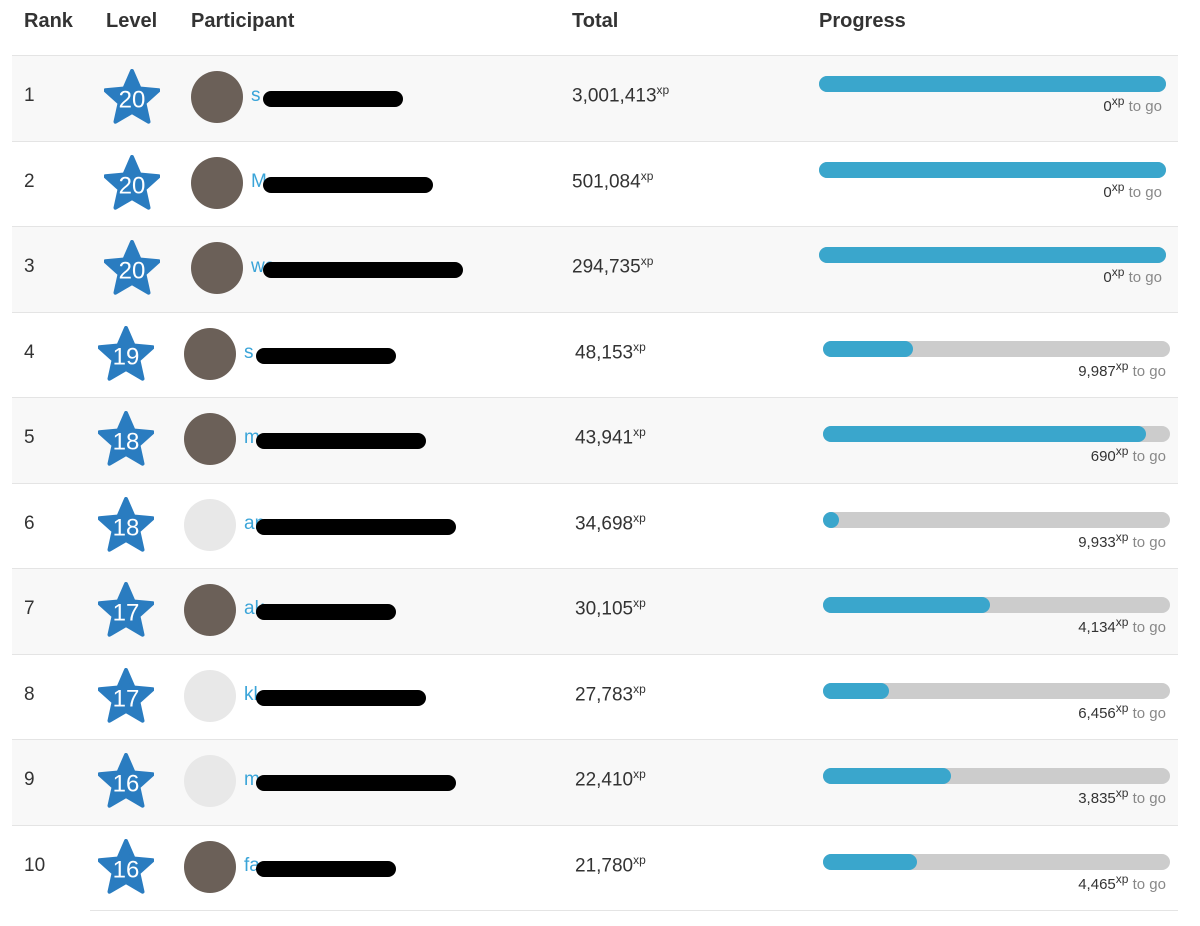 This screenshot has width=1200, height=926. What do you see at coordinates (1097, 884) in the screenshot?
I see `remaining-value: 4,465` at bounding box center [1097, 884].